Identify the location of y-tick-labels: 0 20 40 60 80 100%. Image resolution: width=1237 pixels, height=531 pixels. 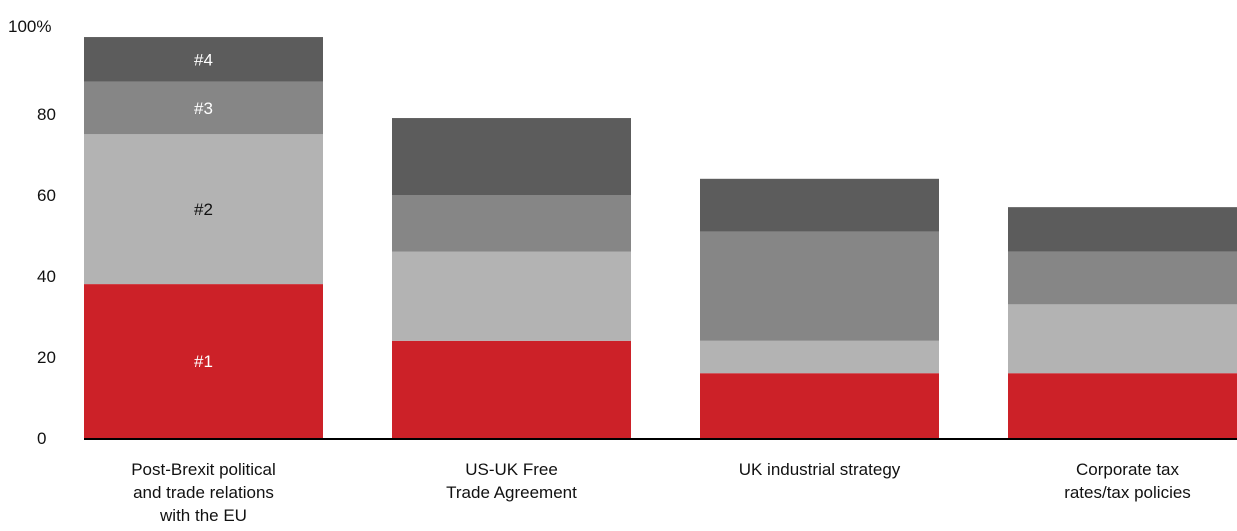
(32, 232).